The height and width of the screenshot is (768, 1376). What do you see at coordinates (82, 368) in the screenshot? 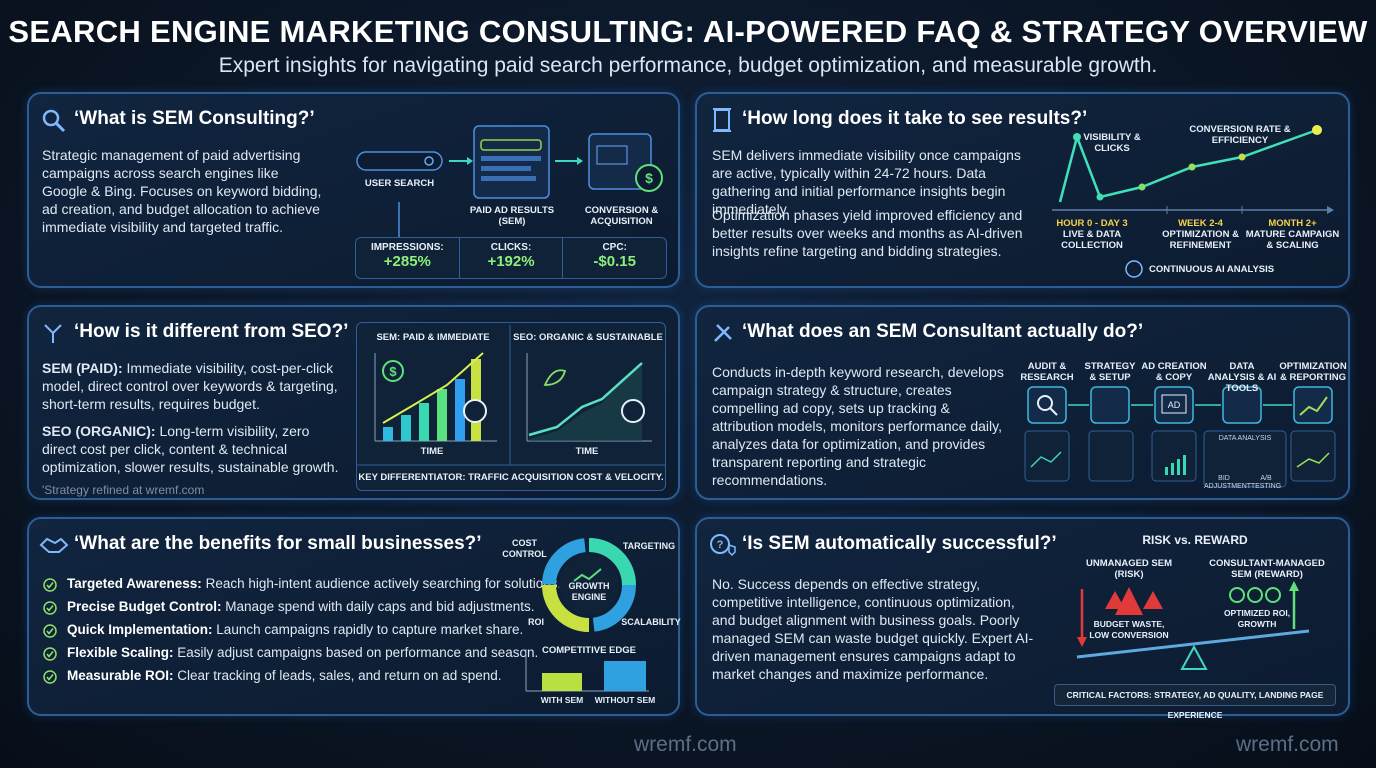
I see `item-label: SEM (PAID):` at bounding box center [82, 368].